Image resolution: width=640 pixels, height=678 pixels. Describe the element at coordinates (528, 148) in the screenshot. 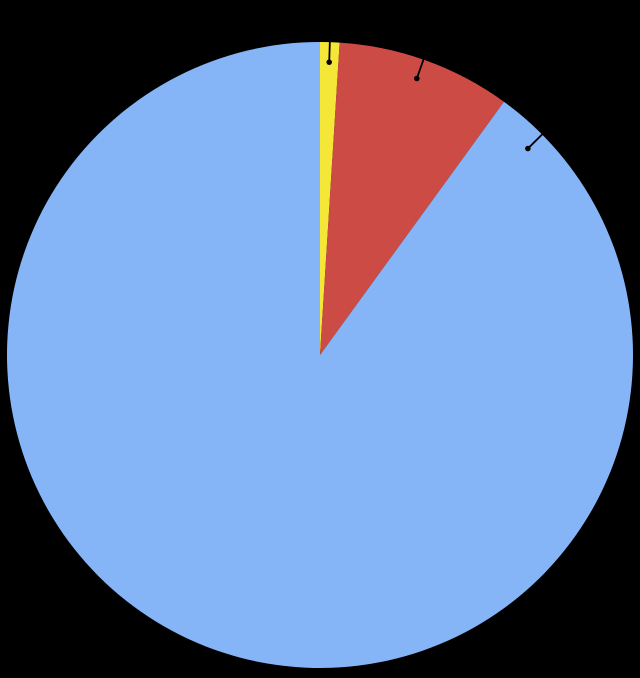

I see `label-anchor-dot-blue-slice` at that location.